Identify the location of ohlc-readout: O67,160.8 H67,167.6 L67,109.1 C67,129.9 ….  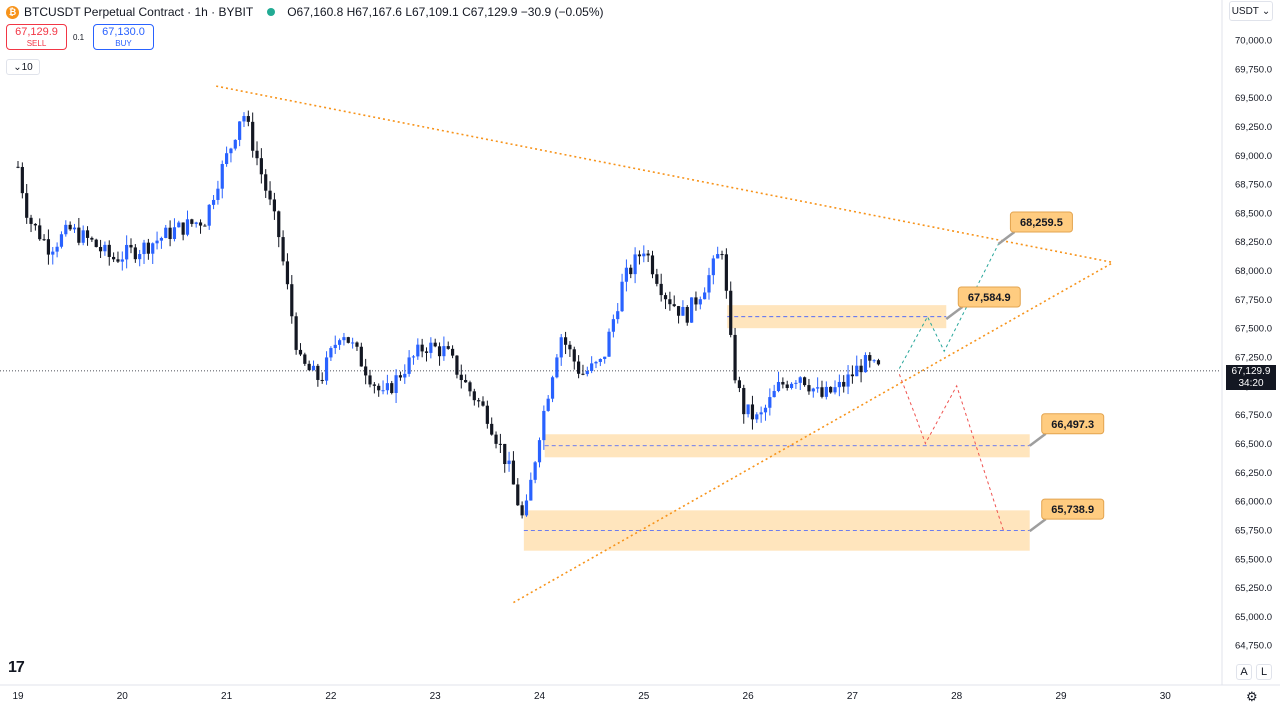
(445, 12).